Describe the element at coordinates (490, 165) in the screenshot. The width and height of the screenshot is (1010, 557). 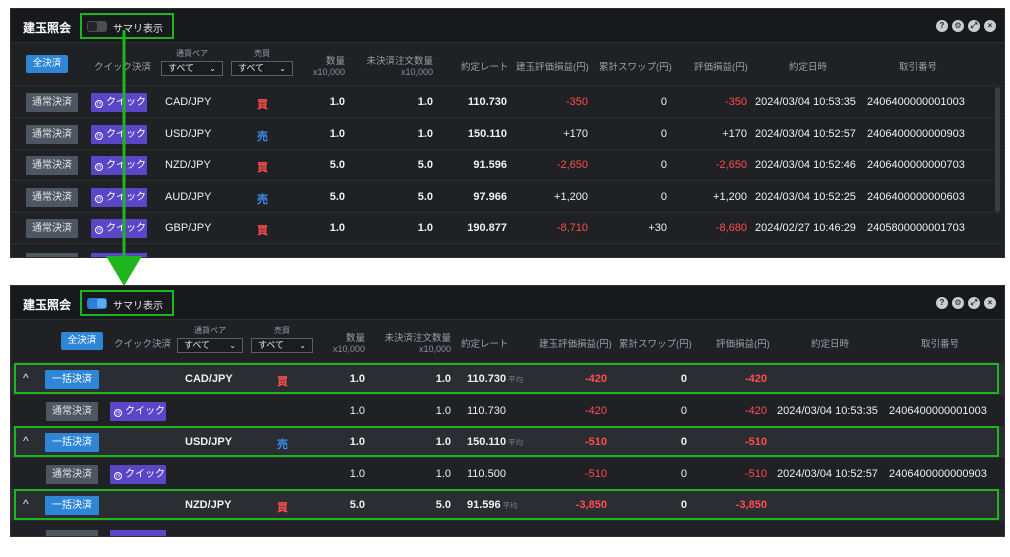
I see `execution-rate: 91.596` at that location.